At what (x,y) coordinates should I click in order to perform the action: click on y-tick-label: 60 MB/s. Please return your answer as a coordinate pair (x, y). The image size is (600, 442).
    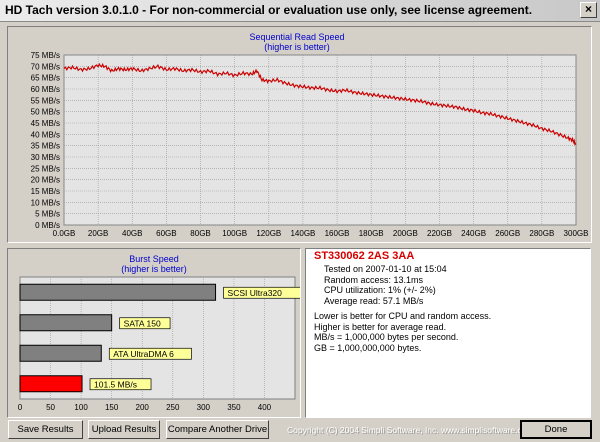
    Looking at the image, I should click on (45, 89).